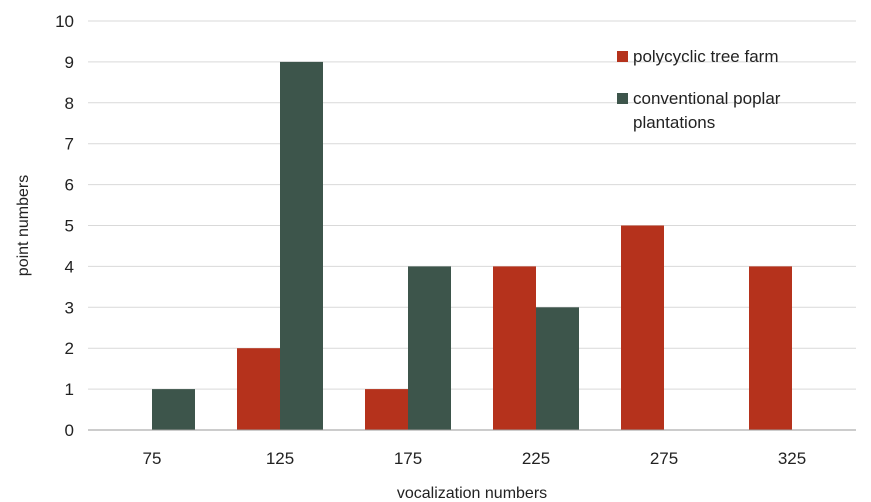 This screenshot has width=871, height=502. Describe the element at coordinates (536, 458) in the screenshot. I see `x-tick-label: 225` at that location.